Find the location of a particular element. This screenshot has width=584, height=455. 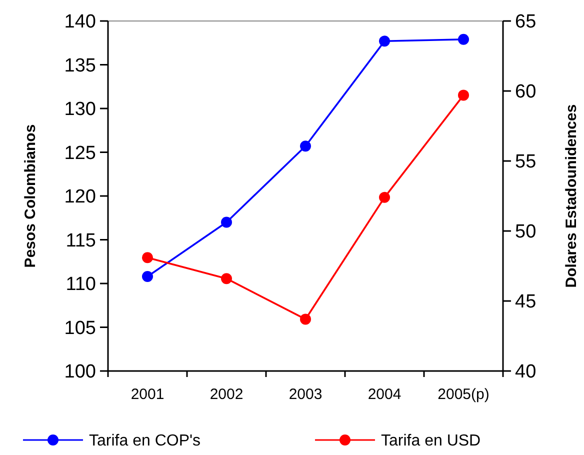

x-tick-label: 2003 is located at coordinates (305, 394).